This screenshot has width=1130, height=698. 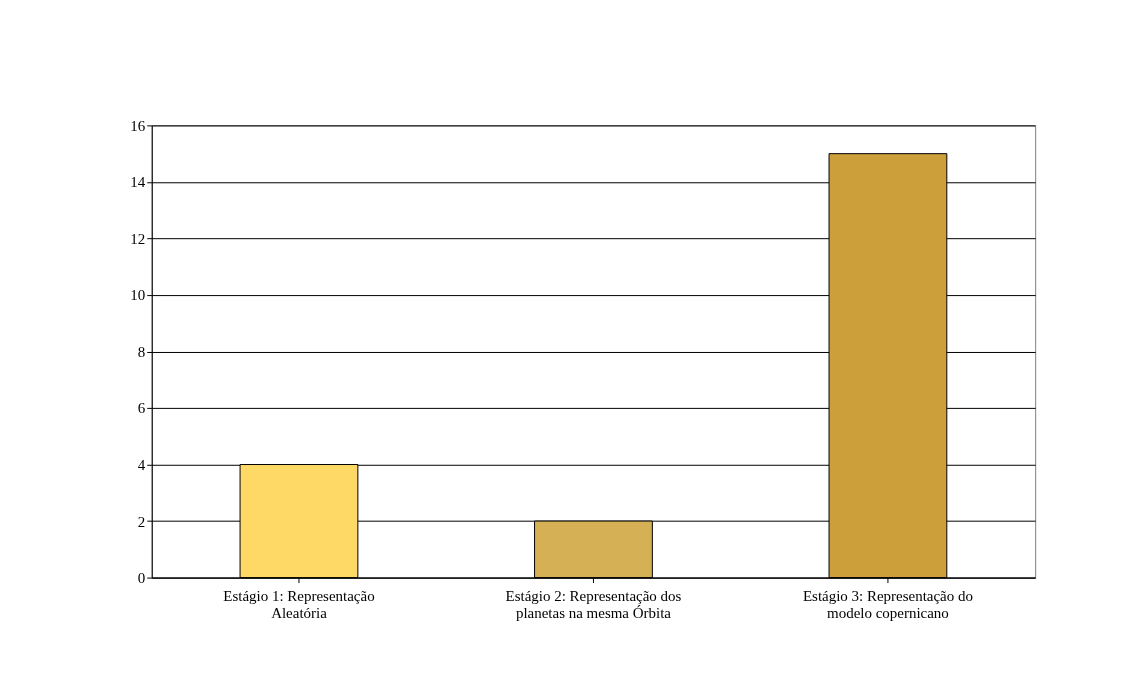 What do you see at coordinates (141, 408) in the screenshot?
I see `y-tick-label: 6` at bounding box center [141, 408].